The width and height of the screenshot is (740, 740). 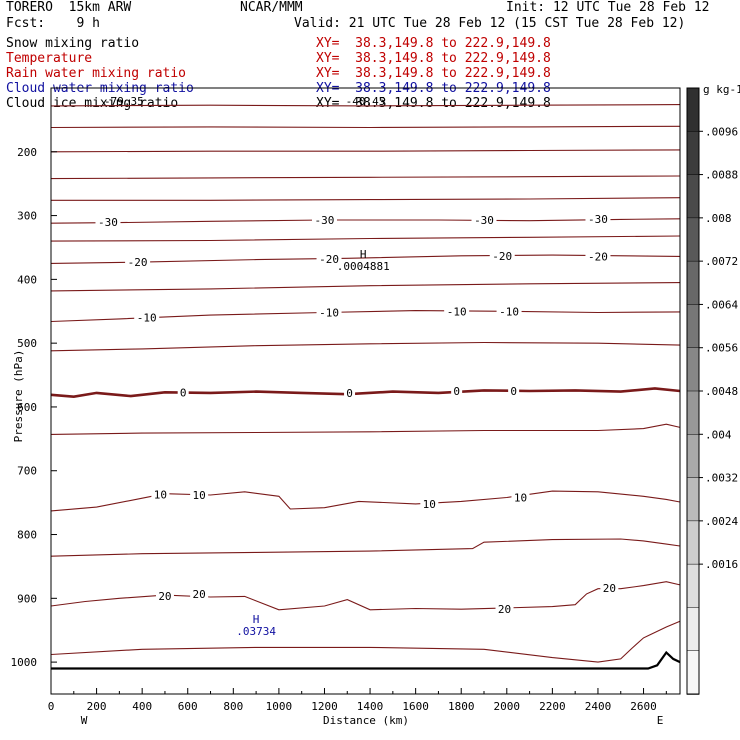 I want to click on legend-name-temperature: Temperature, so click(x=49, y=58).